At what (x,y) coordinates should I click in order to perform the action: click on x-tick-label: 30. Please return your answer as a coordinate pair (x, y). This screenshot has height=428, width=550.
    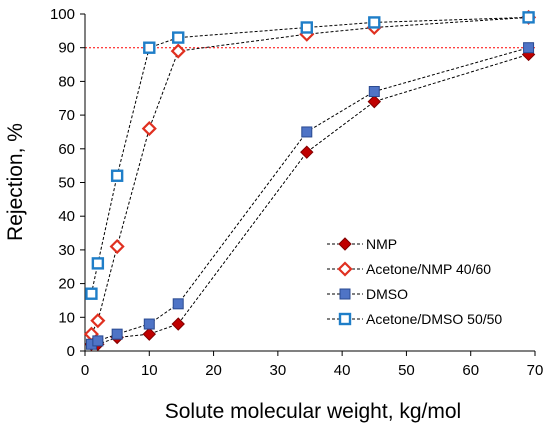
    Looking at the image, I should click on (278, 370).